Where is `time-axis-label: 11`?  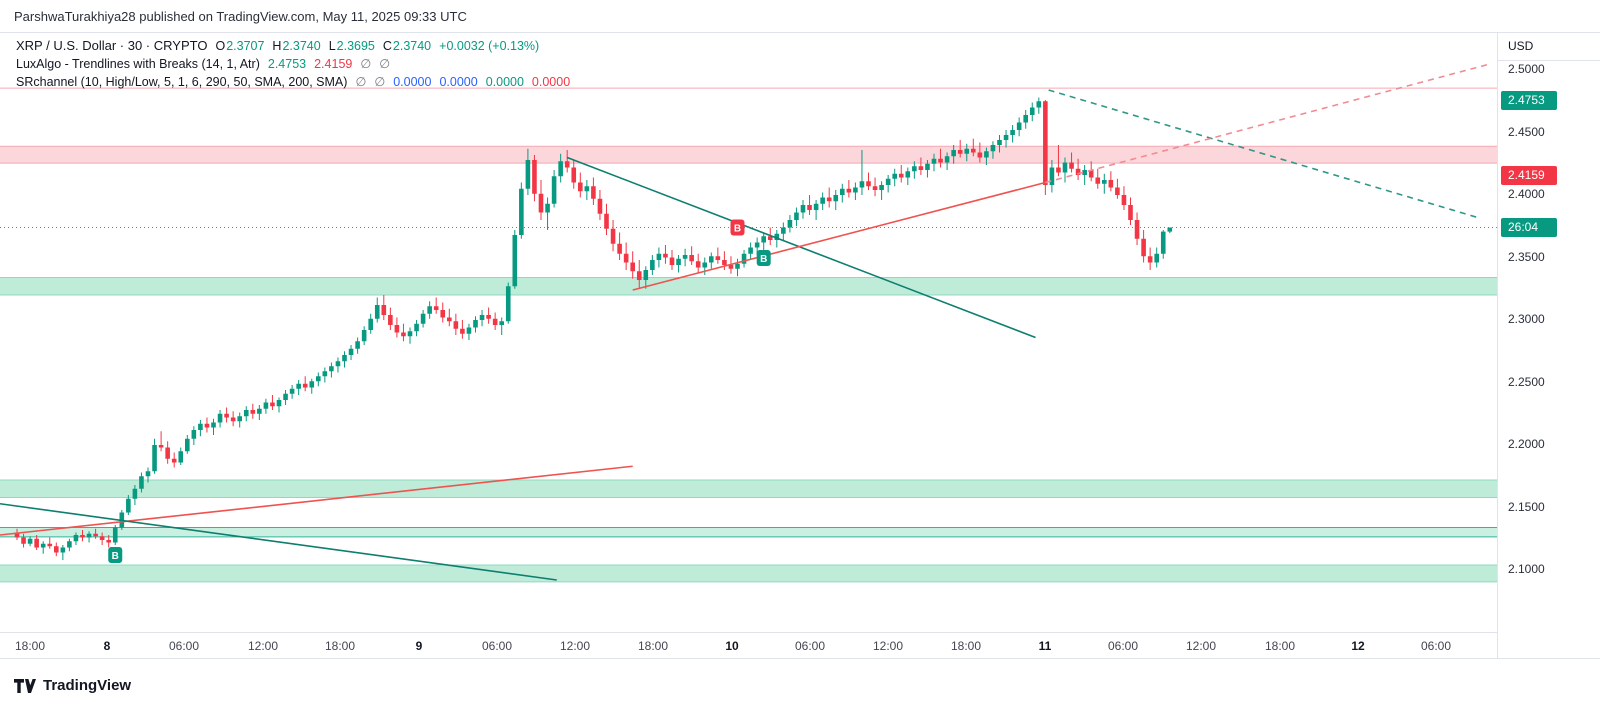 time-axis-label: 11 is located at coordinates (1045, 646).